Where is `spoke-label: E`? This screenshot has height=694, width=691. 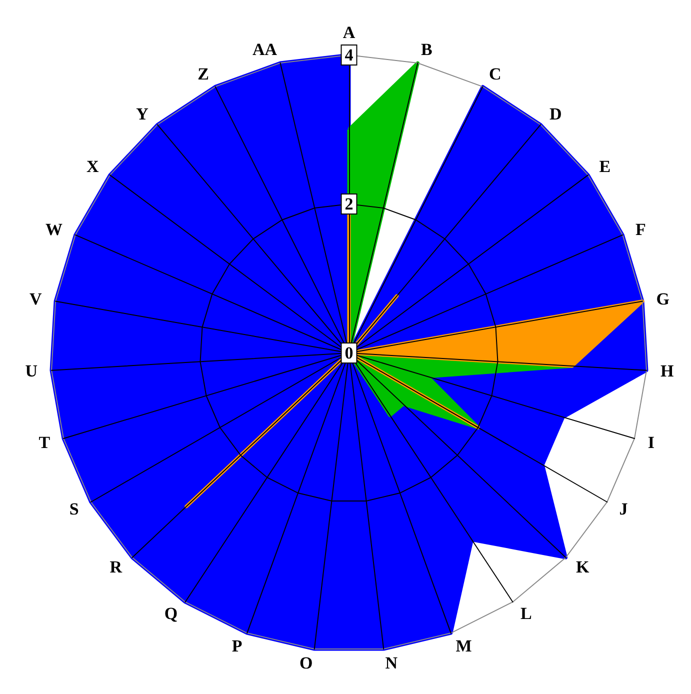
spoke-label: E is located at coordinates (605, 166).